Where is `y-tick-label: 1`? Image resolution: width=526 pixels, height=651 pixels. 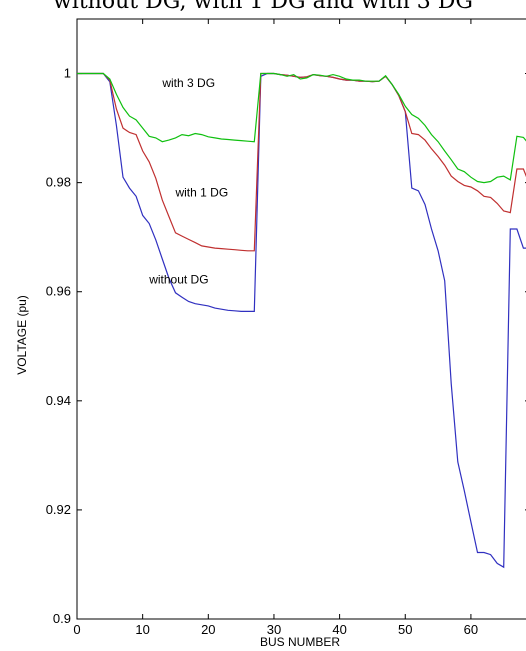
y-tick-label: 1 is located at coordinates (67, 73).